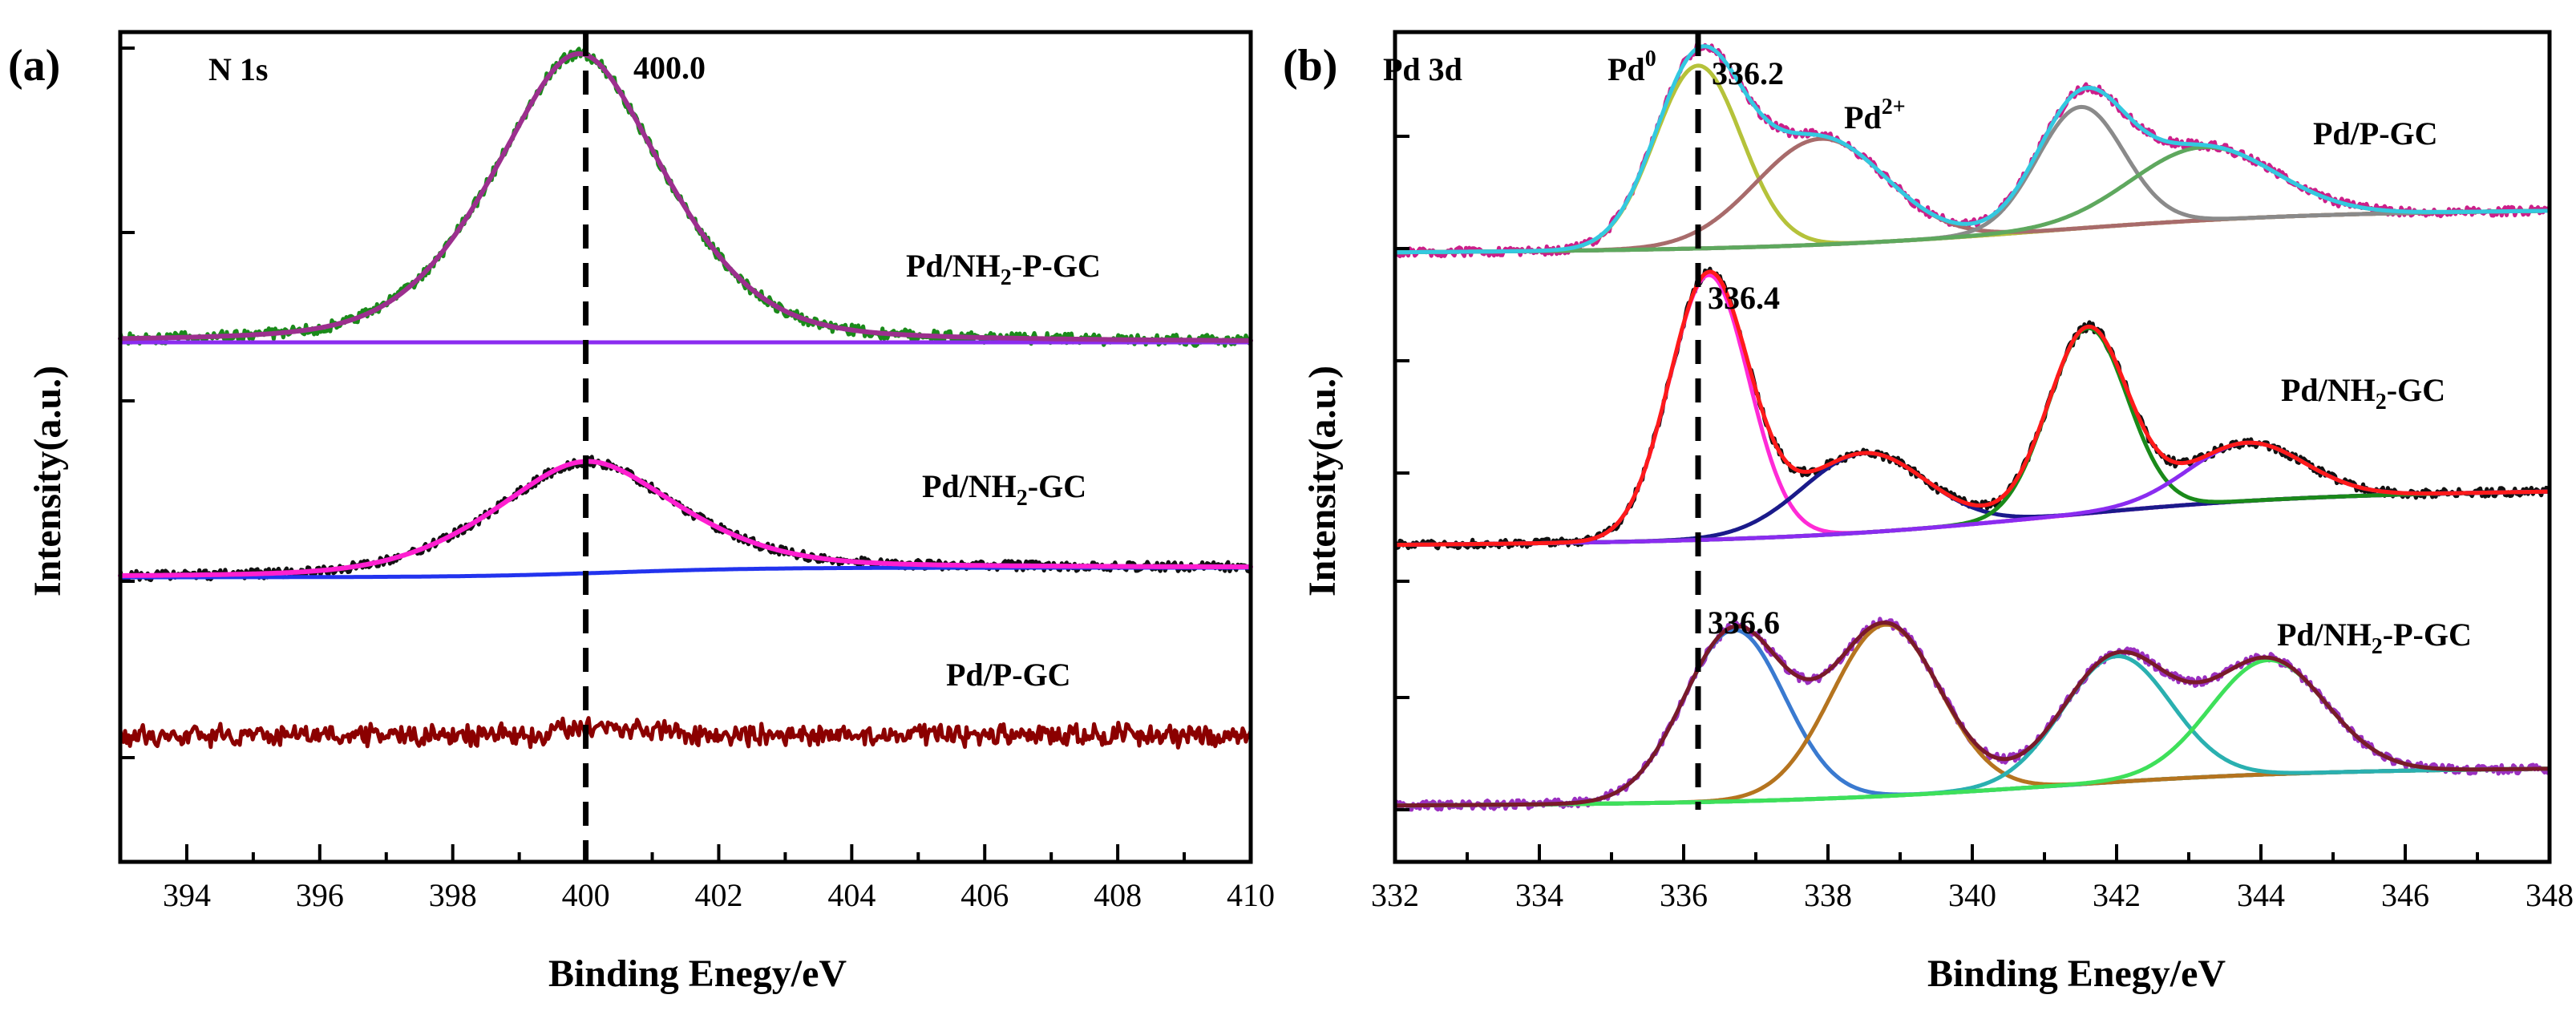 The image size is (2576, 1019). I want to click on panel-b-x-tick-label: 344, so click(2261, 895).